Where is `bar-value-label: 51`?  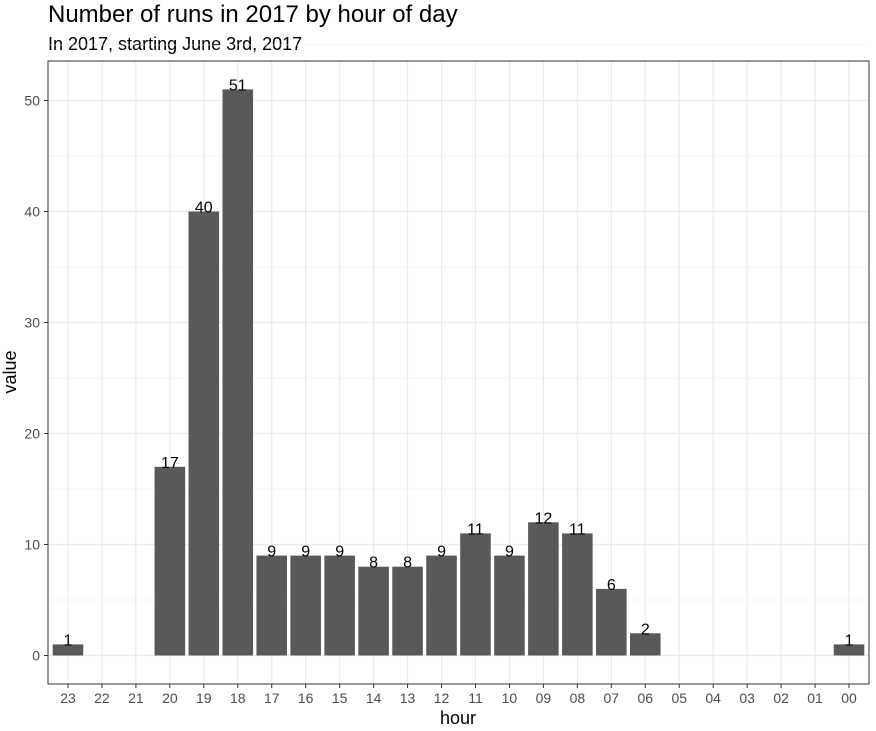 bar-value-label: 51 is located at coordinates (238, 85).